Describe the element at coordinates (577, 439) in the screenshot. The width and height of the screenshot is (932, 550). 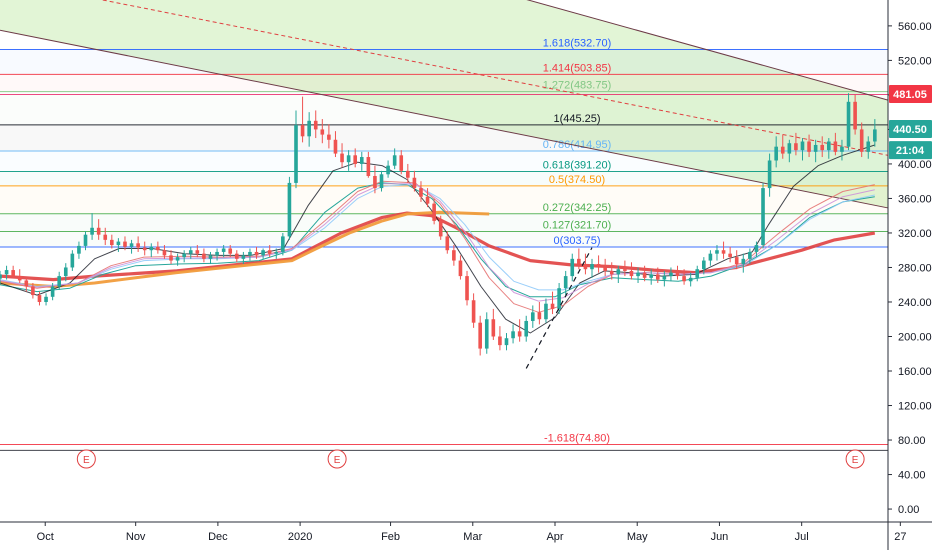
I see `fib-level-label: -1.618(74.80)` at that location.